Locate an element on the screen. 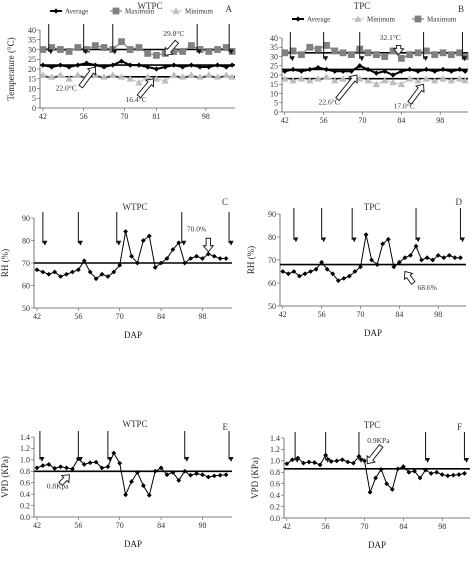 The width and height of the screenshot is (474, 565). annotation: 29.8°C is located at coordinates (173, 33).